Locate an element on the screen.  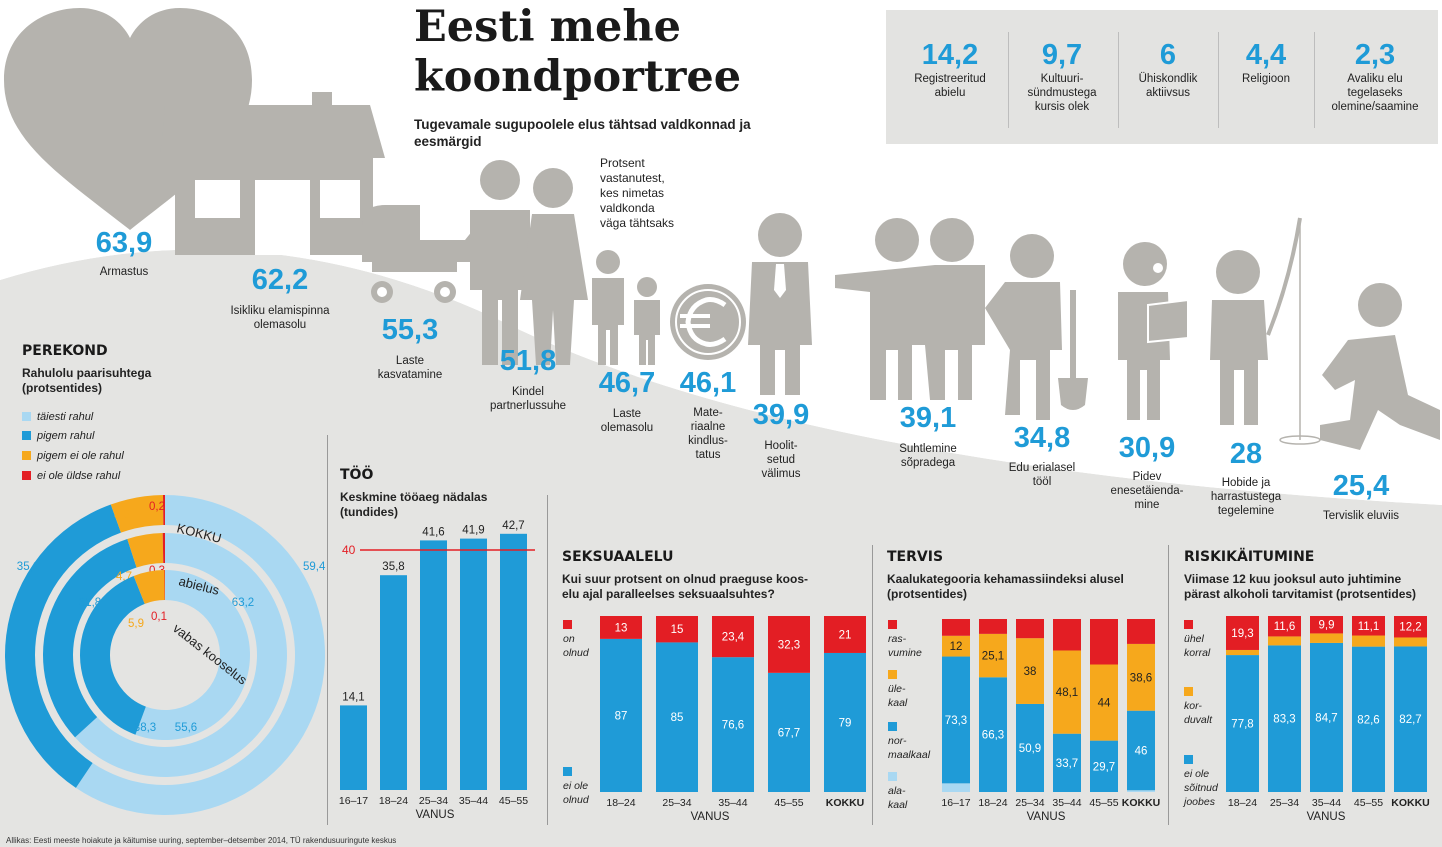
priority-value-housing: 62,2 is located at coordinates (280, 280).